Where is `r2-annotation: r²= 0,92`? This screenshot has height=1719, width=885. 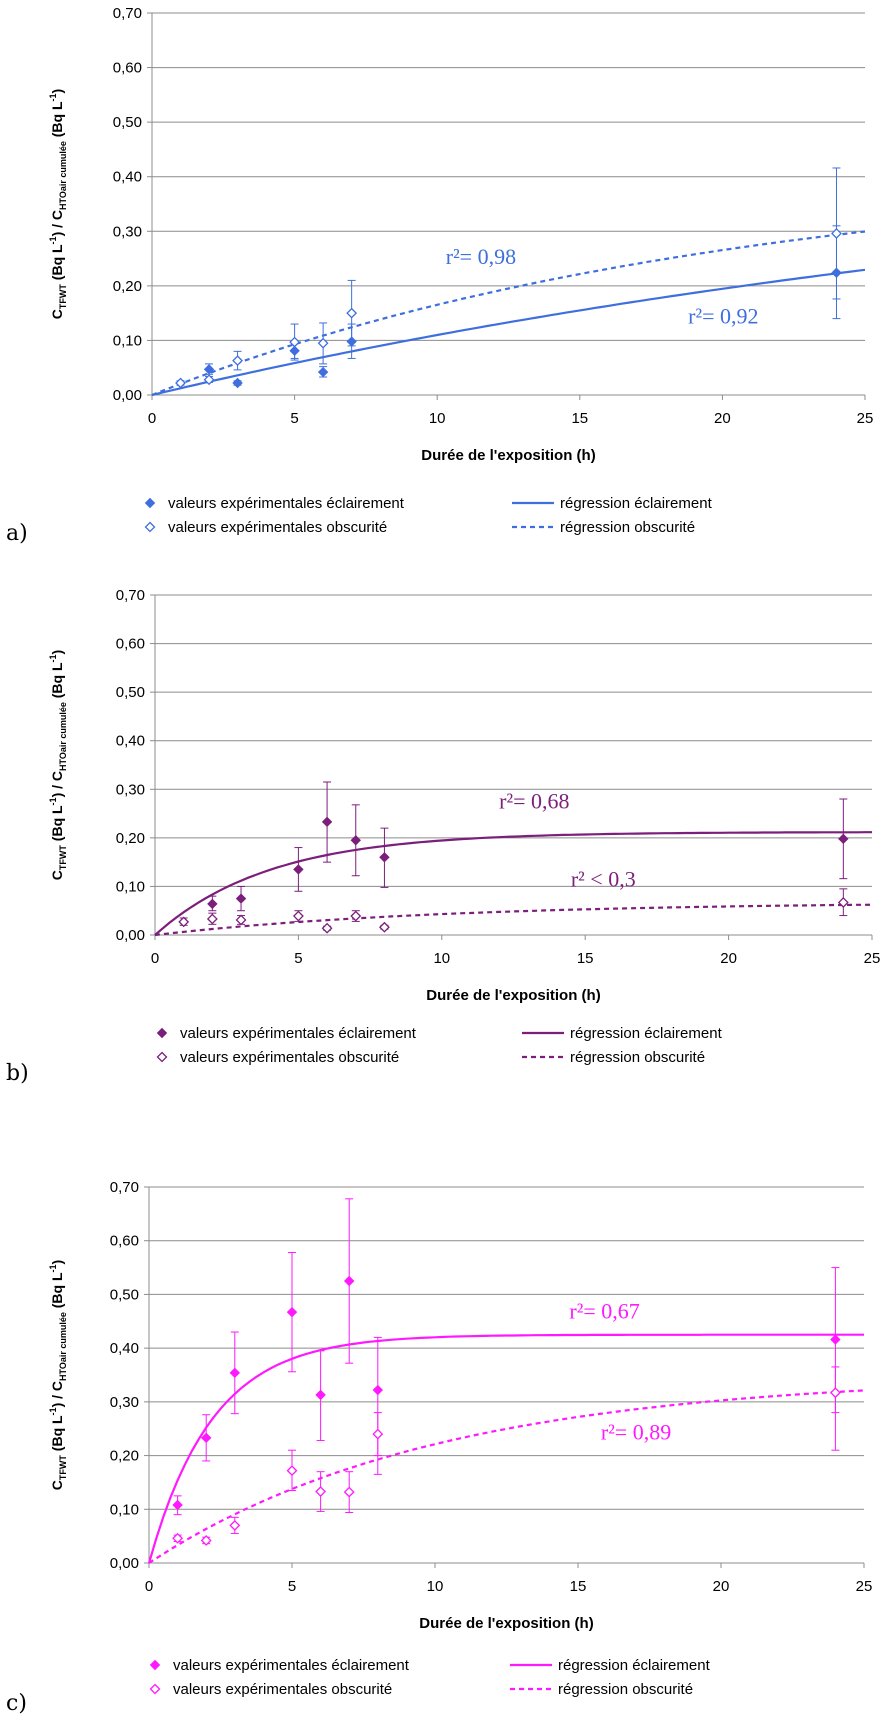 r2-annotation: r²= 0,92 is located at coordinates (723, 316).